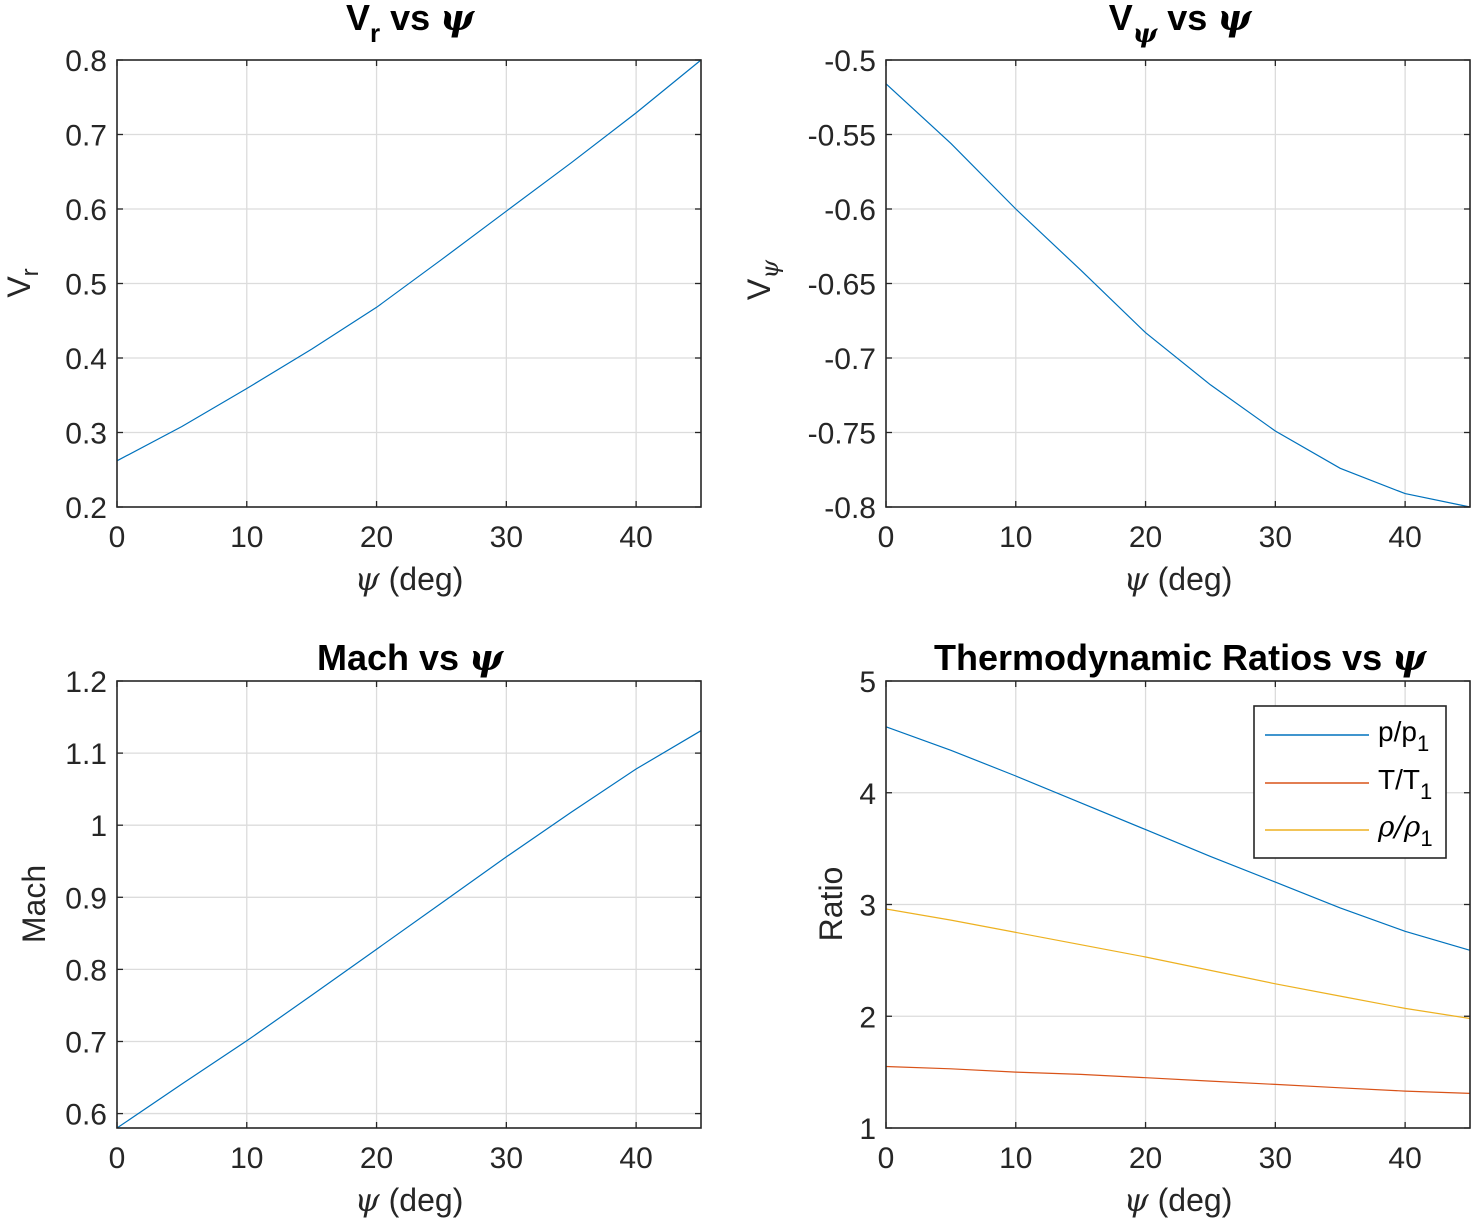  I want to click on legend: p/p1 T/T1 ρ/ρ1, so click(1350, 782).